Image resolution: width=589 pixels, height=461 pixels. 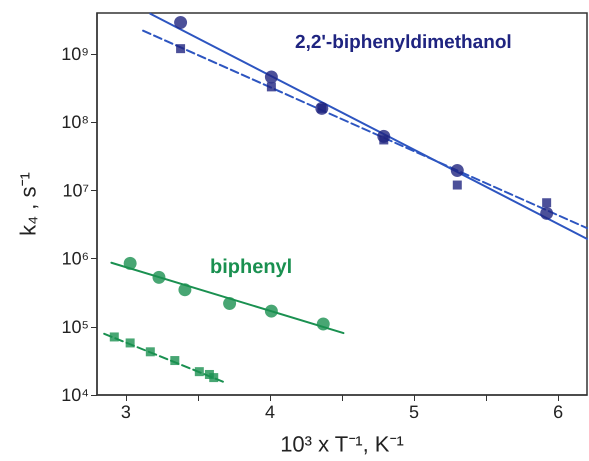 I want to click on y-tick-label: 10⁷, so click(x=75, y=190).